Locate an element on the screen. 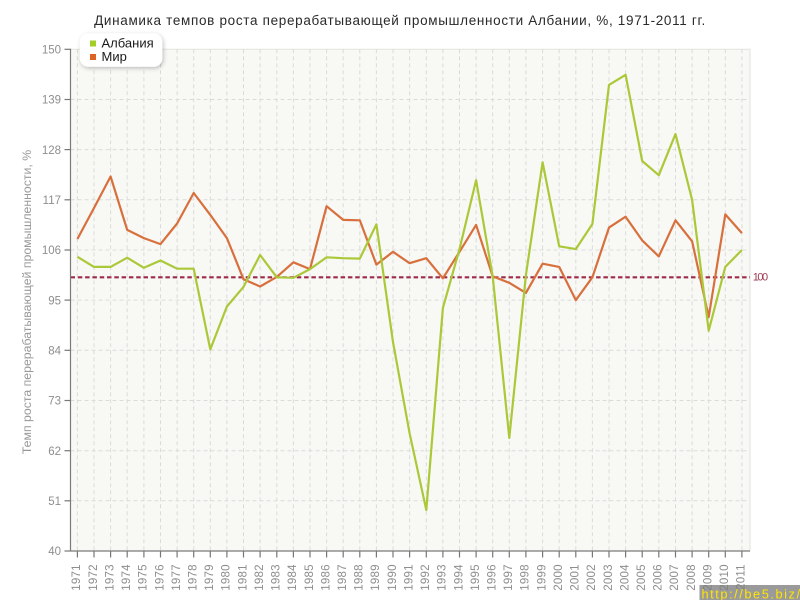 The image size is (800, 605). svg-text: 2004 is located at coordinates (625, 577).